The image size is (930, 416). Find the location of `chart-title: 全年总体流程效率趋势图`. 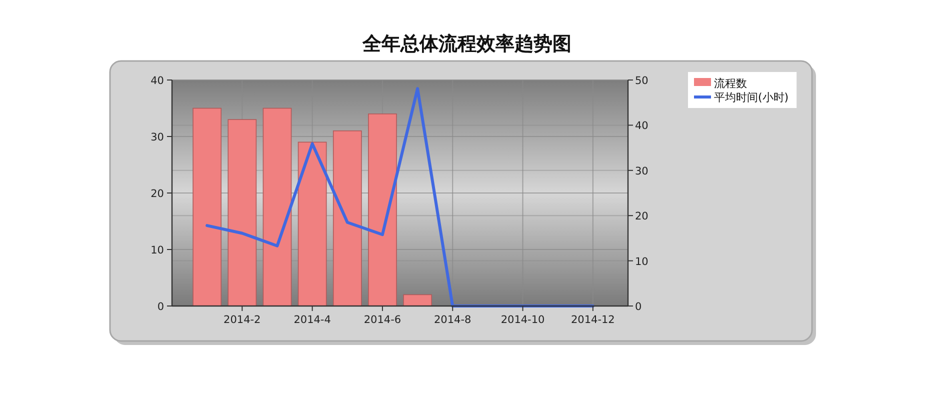

chart-title: 全年总体流程效率趋势图 is located at coordinates (467, 44).